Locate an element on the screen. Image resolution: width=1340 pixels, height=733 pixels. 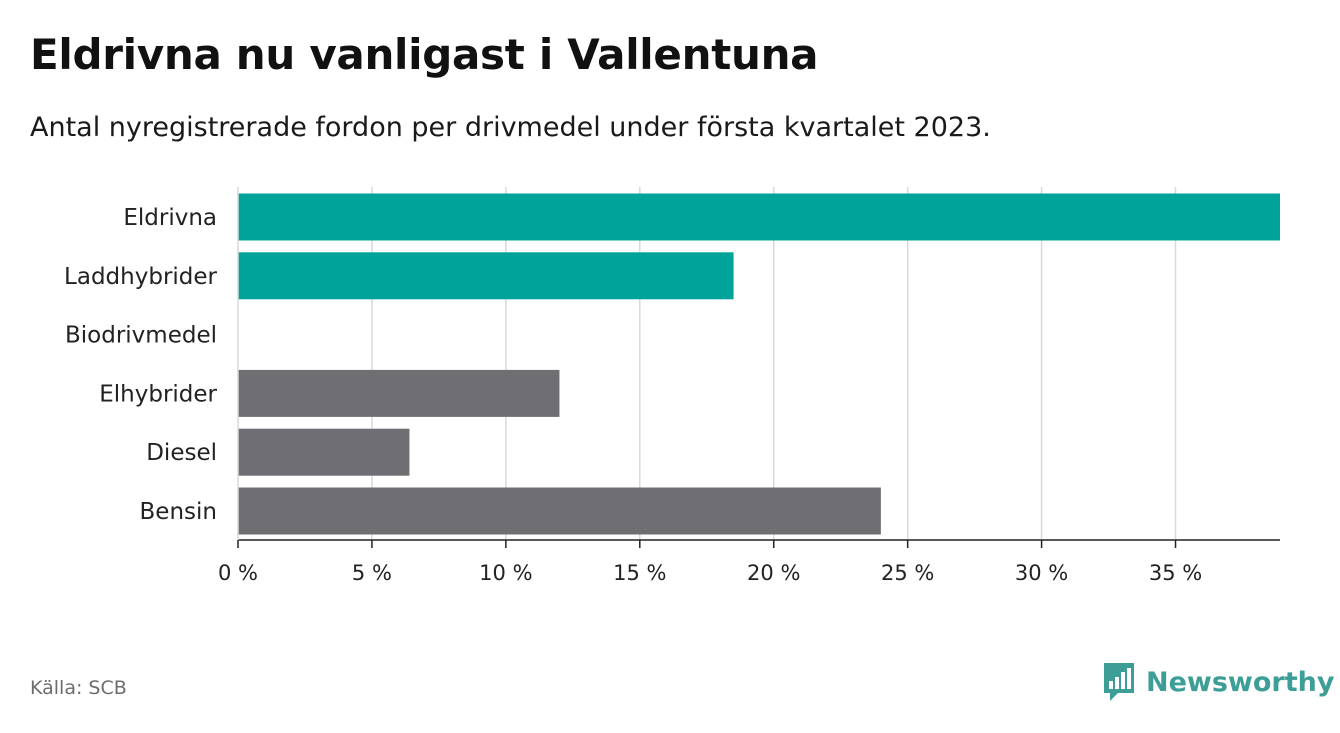
category-label: Bensin is located at coordinates (178, 512).